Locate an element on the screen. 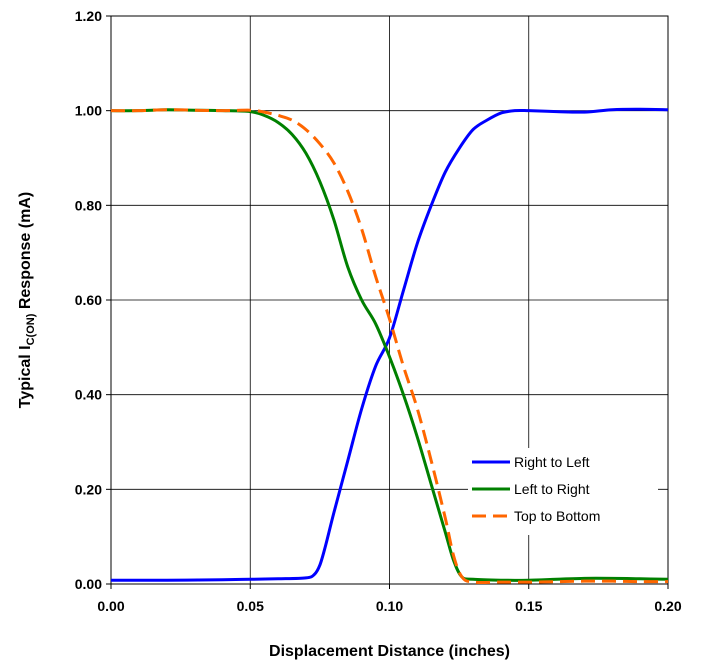  y-tick-label: 1.20 is located at coordinates (88, 16).